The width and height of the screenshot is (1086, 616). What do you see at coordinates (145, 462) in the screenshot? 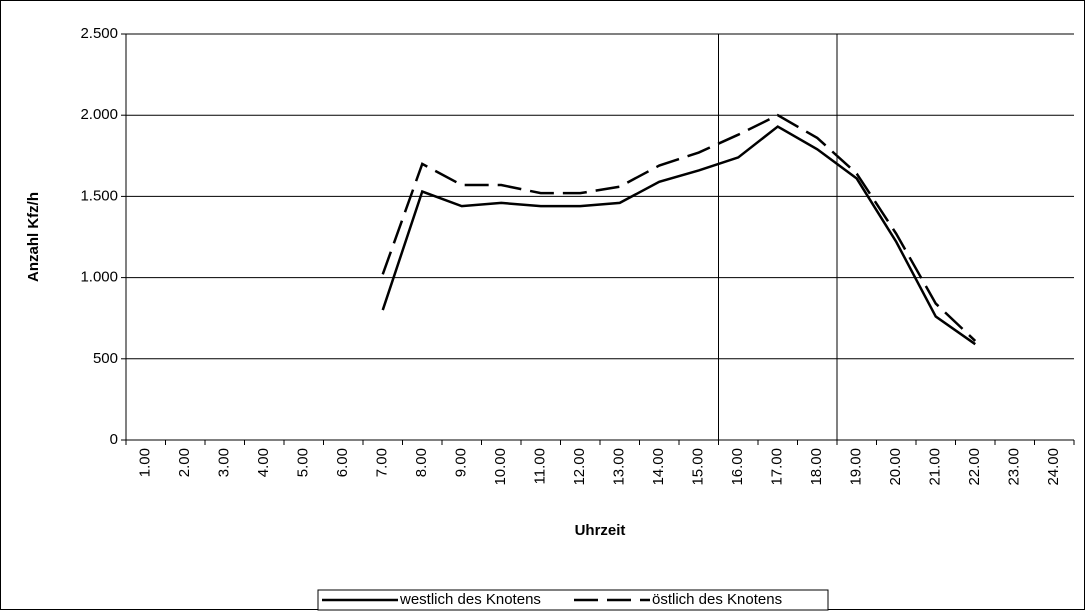
I see `x-tick-label: 1.00` at bounding box center [145, 462].